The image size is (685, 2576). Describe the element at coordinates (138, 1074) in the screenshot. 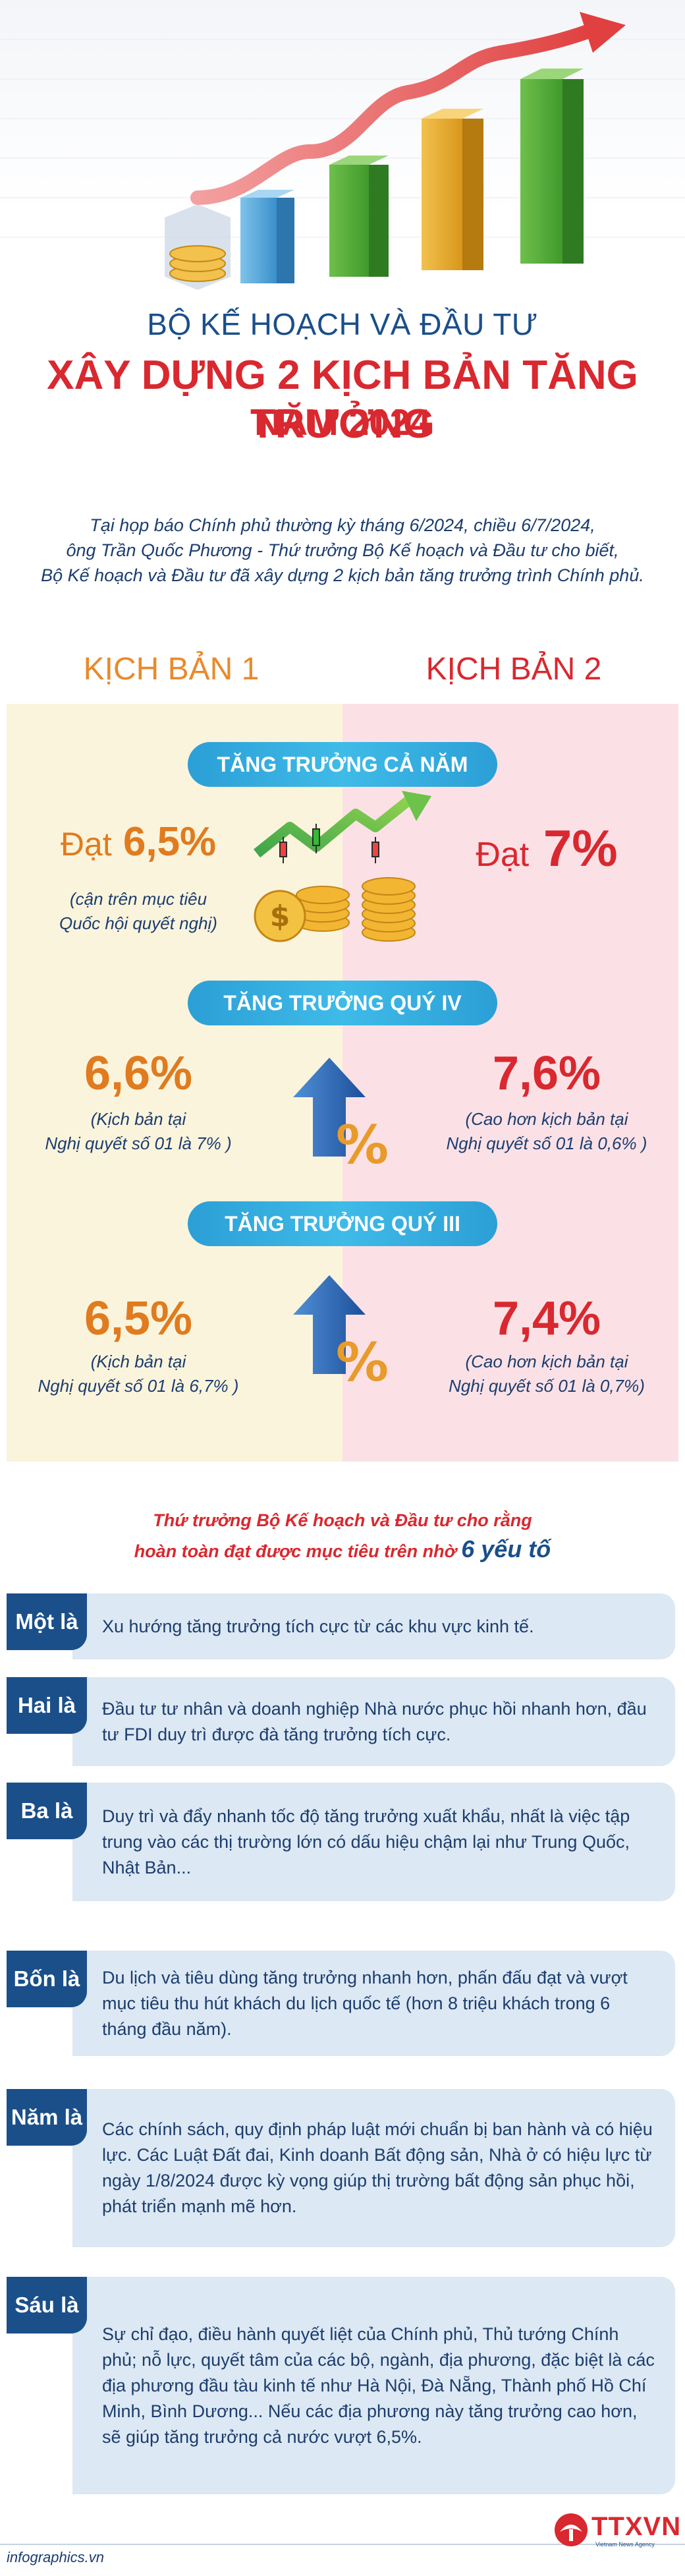

I see `q4-scenario-1-value: 6,6%` at that location.